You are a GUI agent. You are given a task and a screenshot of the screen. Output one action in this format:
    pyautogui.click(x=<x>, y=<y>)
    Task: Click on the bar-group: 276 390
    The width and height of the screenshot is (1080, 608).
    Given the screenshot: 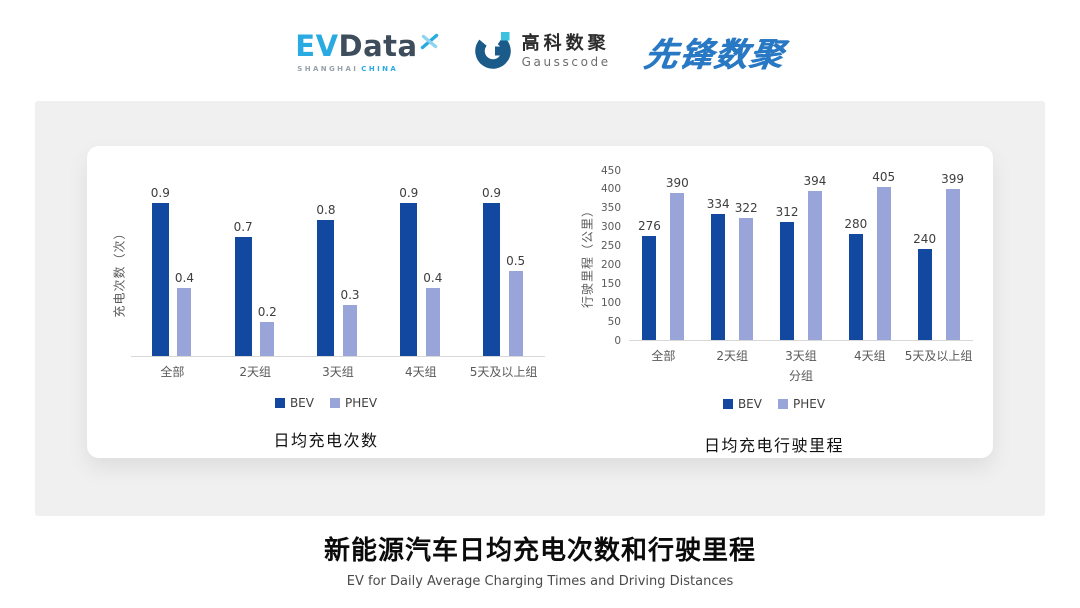 What is the action you would take?
    pyautogui.click(x=663, y=255)
    